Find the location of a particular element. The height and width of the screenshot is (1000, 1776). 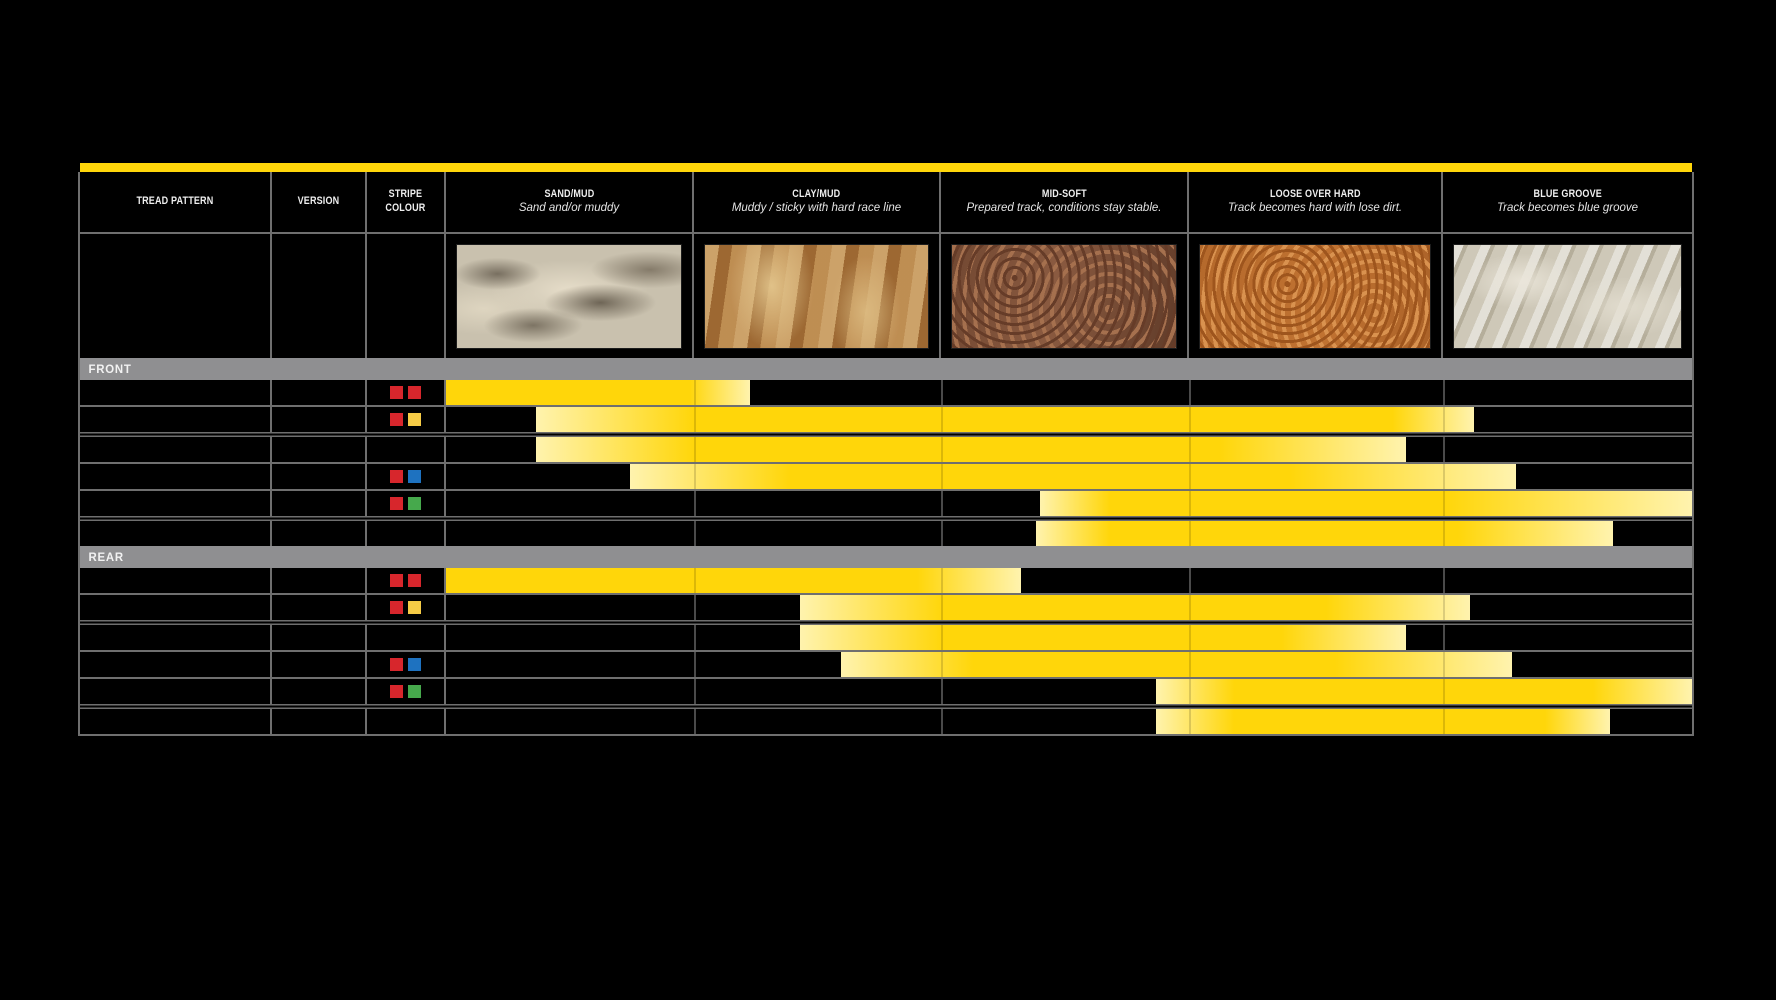

header-cell-tread: TREAD PATTERN is located at coordinates (176, 202).